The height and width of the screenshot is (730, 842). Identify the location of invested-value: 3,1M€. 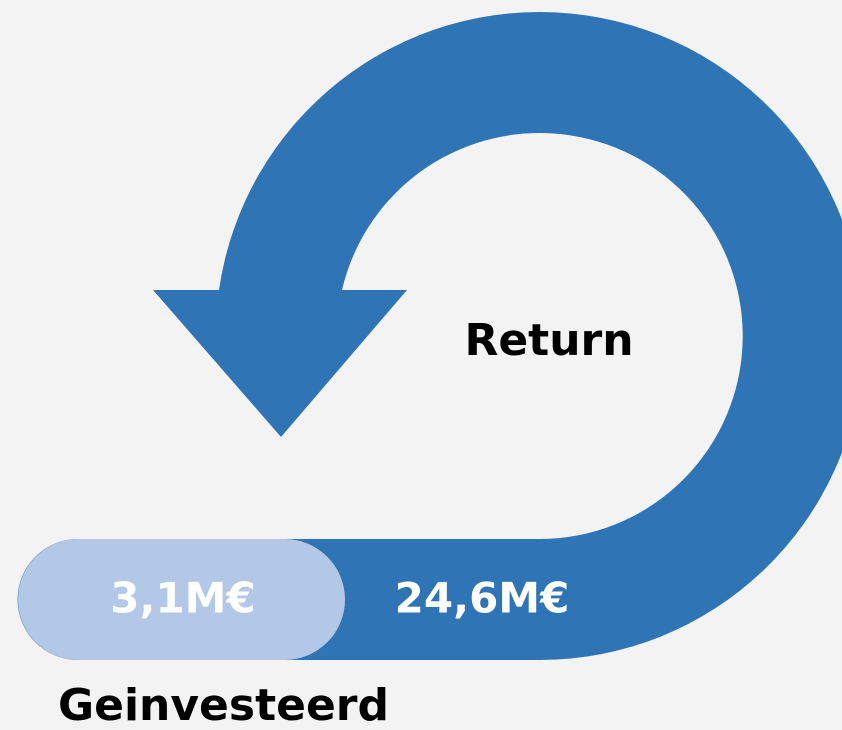
(182, 598).